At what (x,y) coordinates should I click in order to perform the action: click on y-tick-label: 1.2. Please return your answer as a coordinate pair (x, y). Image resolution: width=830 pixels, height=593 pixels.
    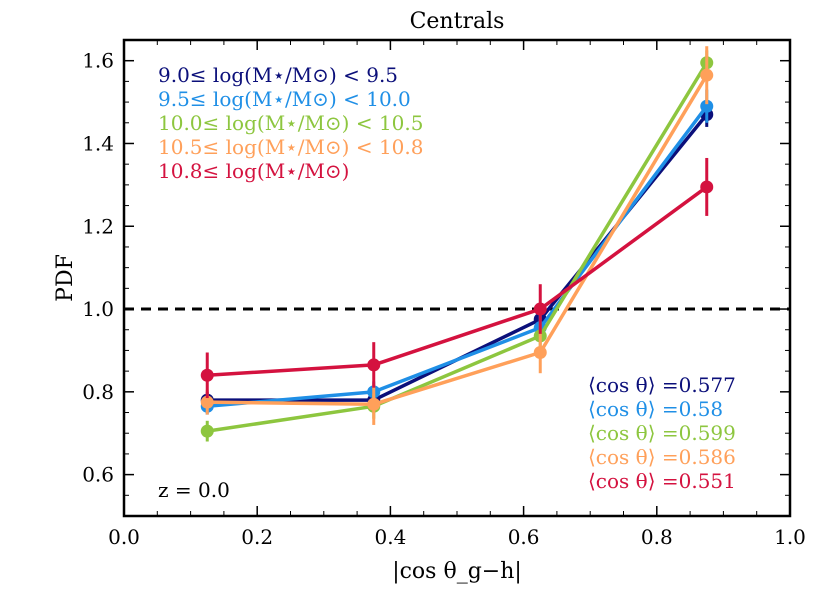
    Looking at the image, I should click on (98, 226).